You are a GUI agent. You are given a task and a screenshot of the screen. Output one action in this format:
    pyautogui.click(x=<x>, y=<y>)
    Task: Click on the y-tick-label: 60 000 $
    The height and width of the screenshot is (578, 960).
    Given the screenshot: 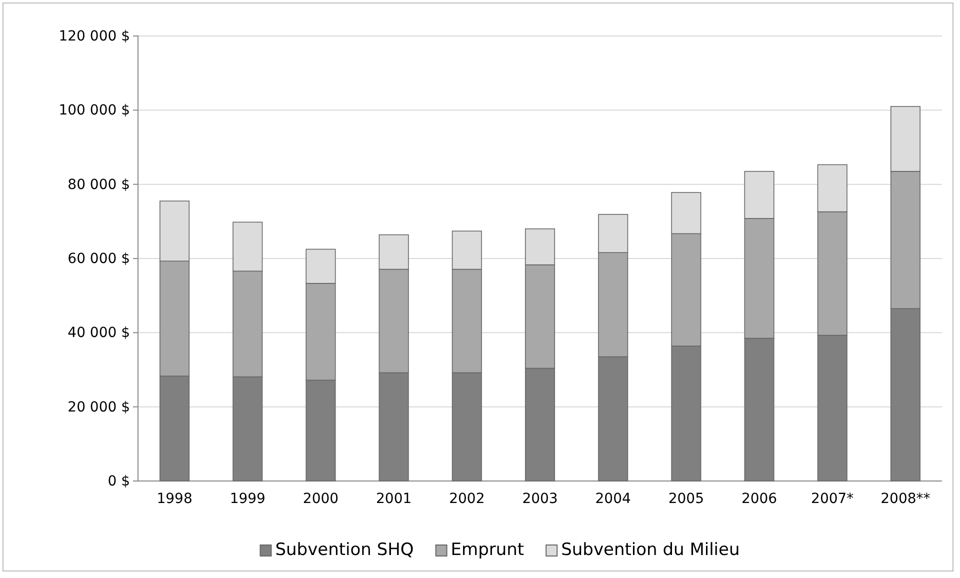 What is the action you would take?
    pyautogui.click(x=99, y=258)
    